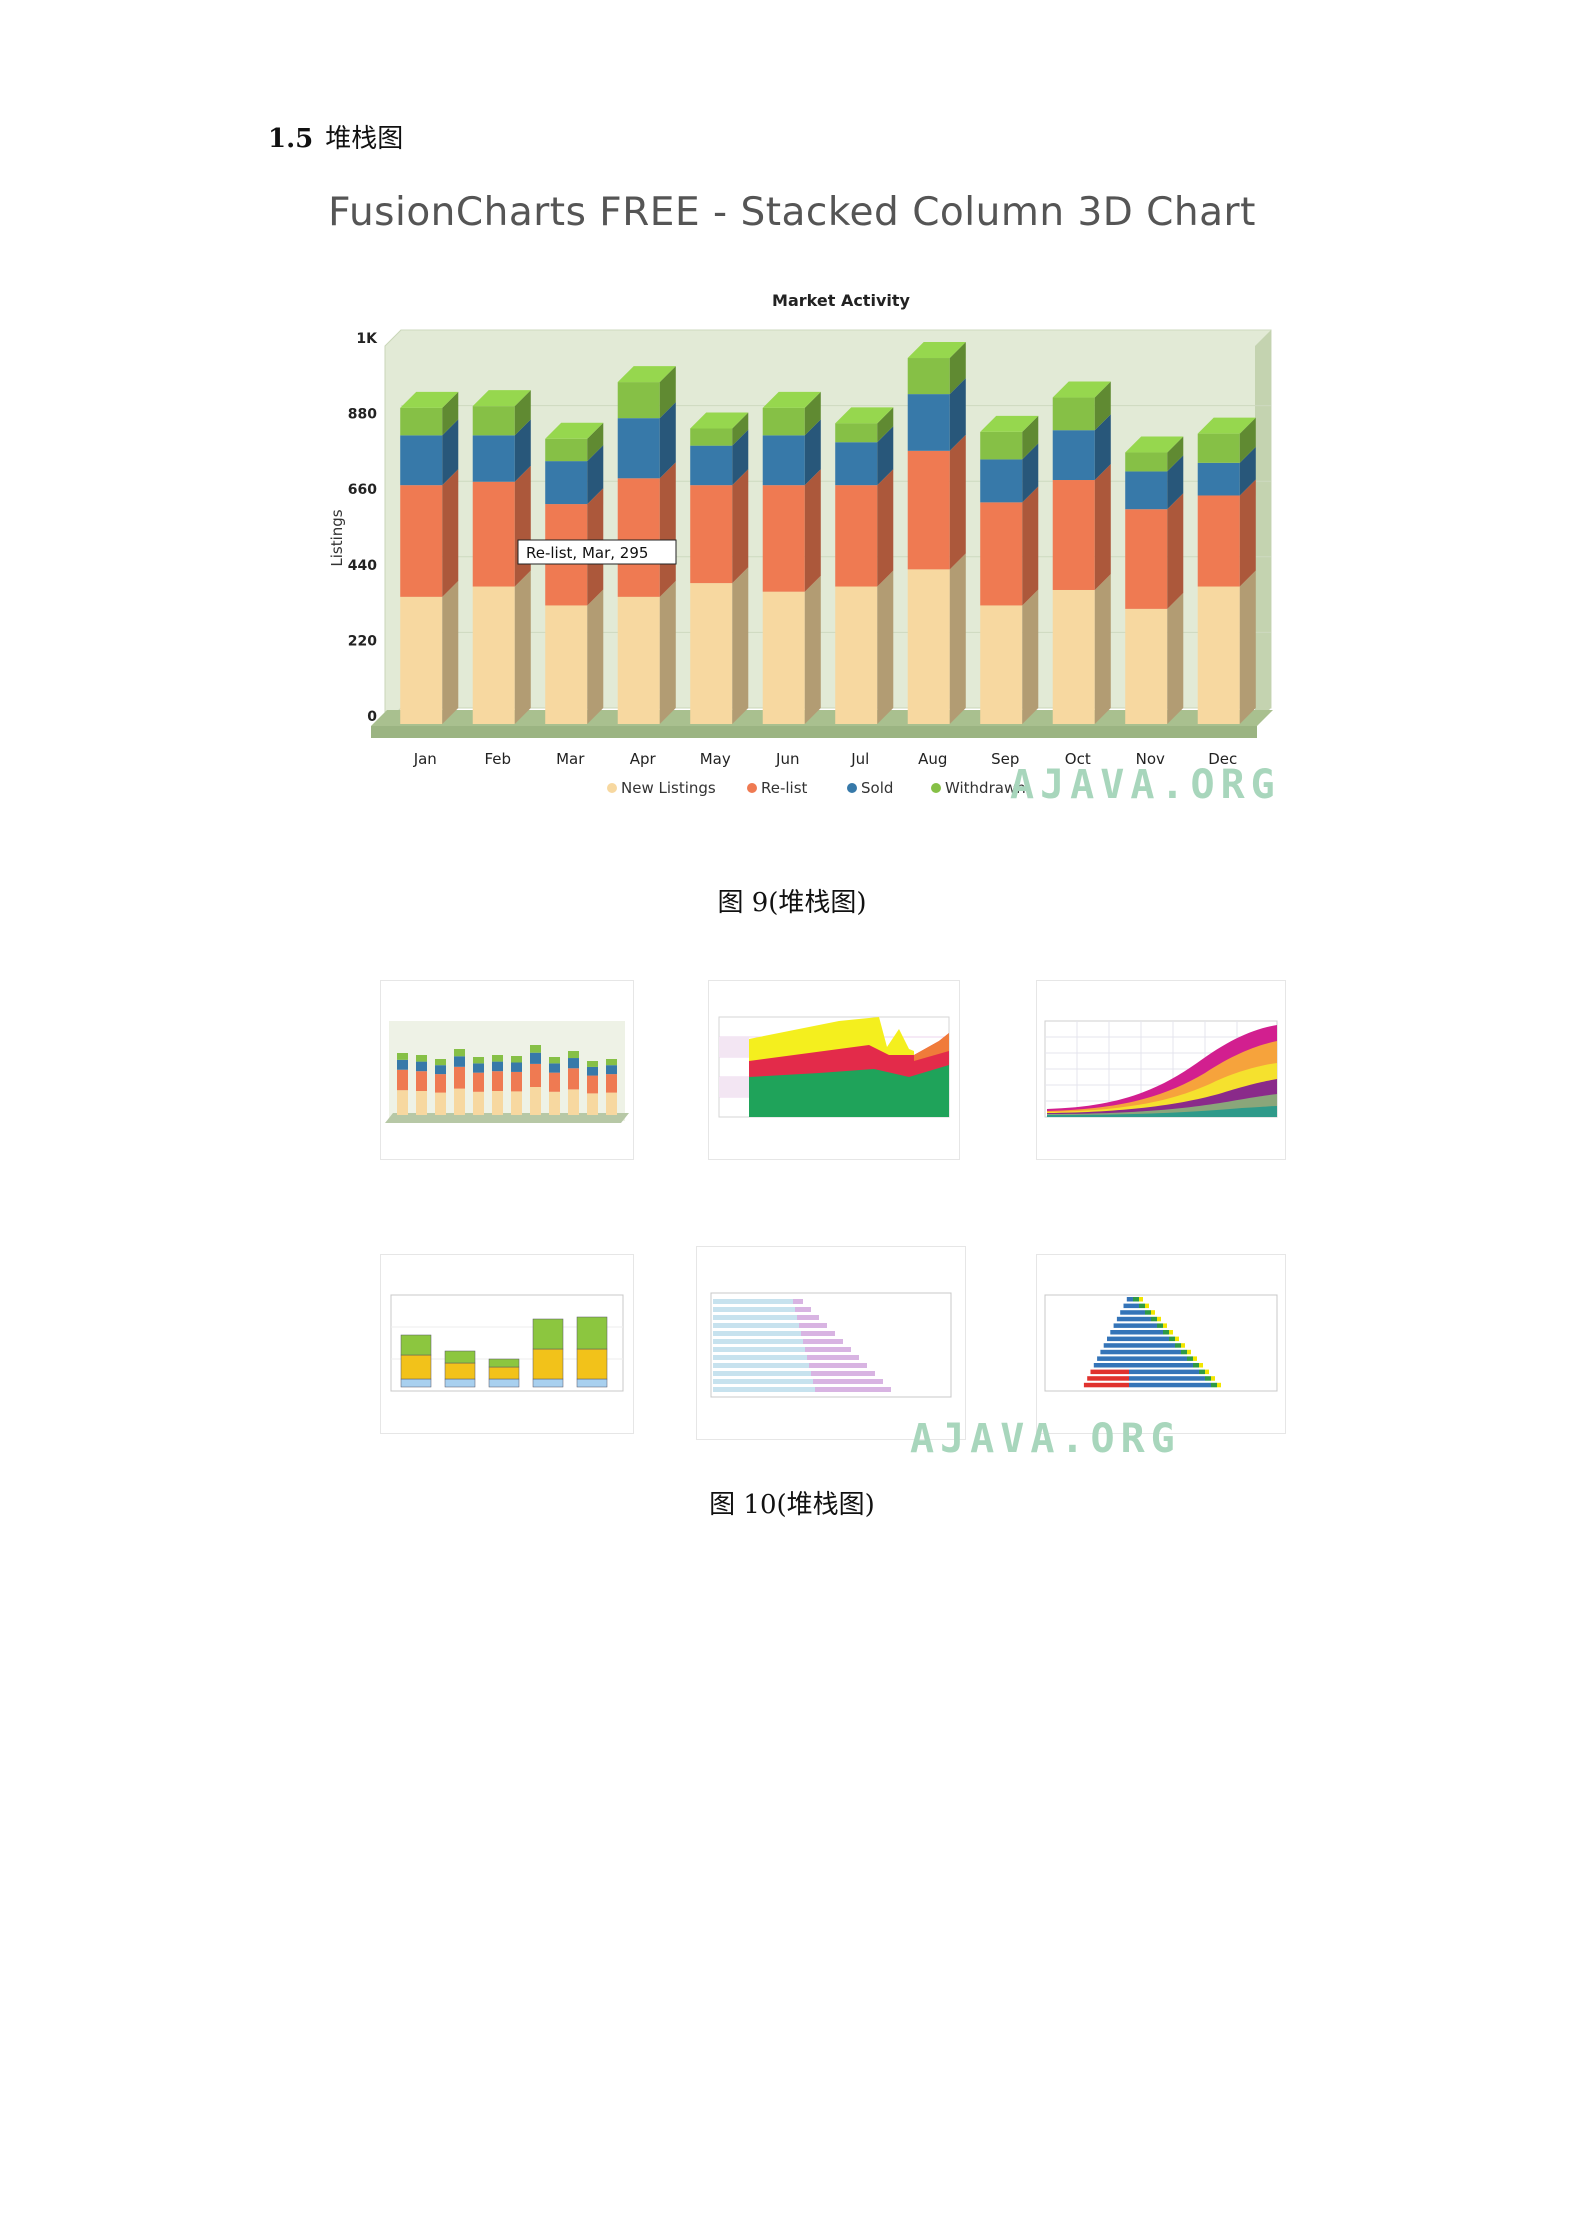 This screenshot has height=2240, width=1584. Describe the element at coordinates (362, 490) in the screenshot. I see `y-tick-label: 660` at that location.